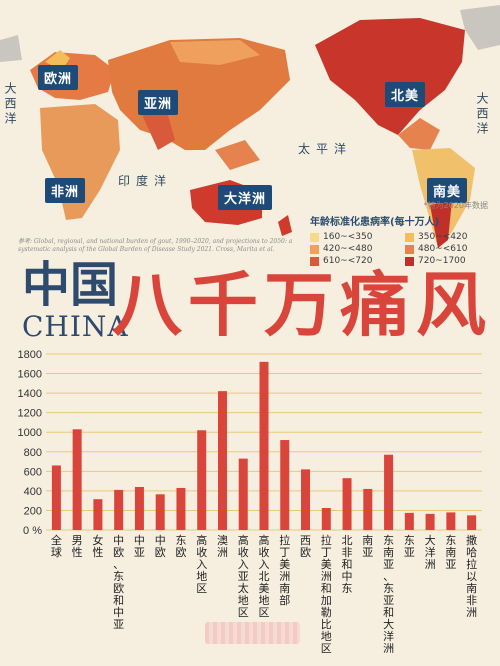 The width and height of the screenshot is (500, 666). Describe the element at coordinates (139, 546) in the screenshot. I see `x-tick-label: 中亚` at that location.